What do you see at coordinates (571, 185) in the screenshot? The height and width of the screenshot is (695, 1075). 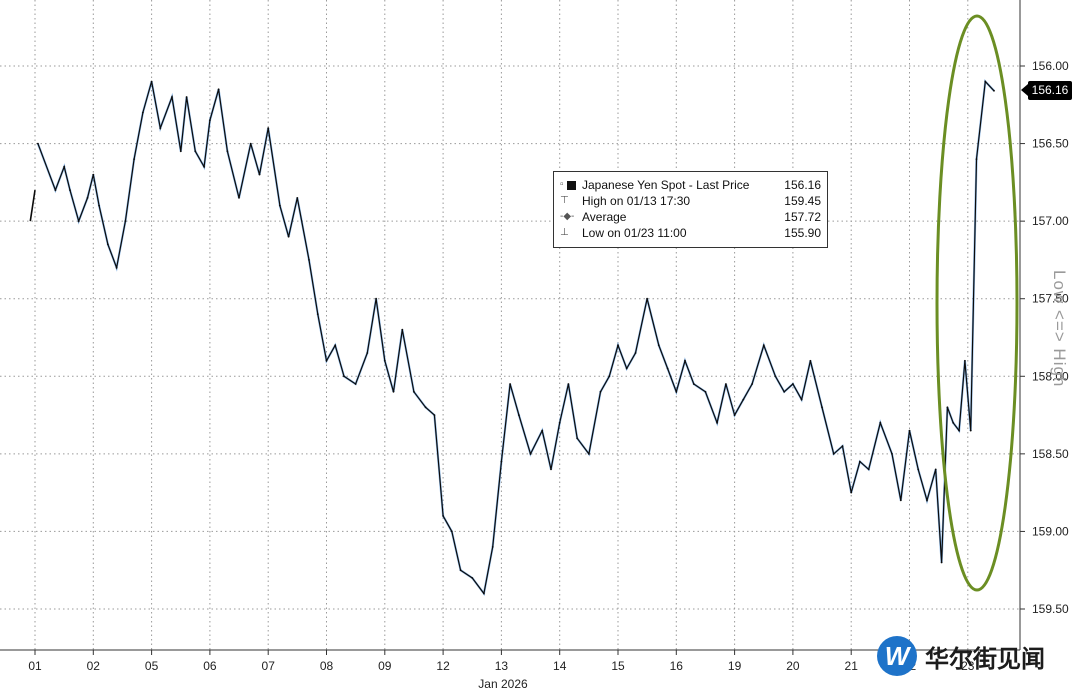 I see `legend-swatch-icon: ▫` at bounding box center [571, 185].